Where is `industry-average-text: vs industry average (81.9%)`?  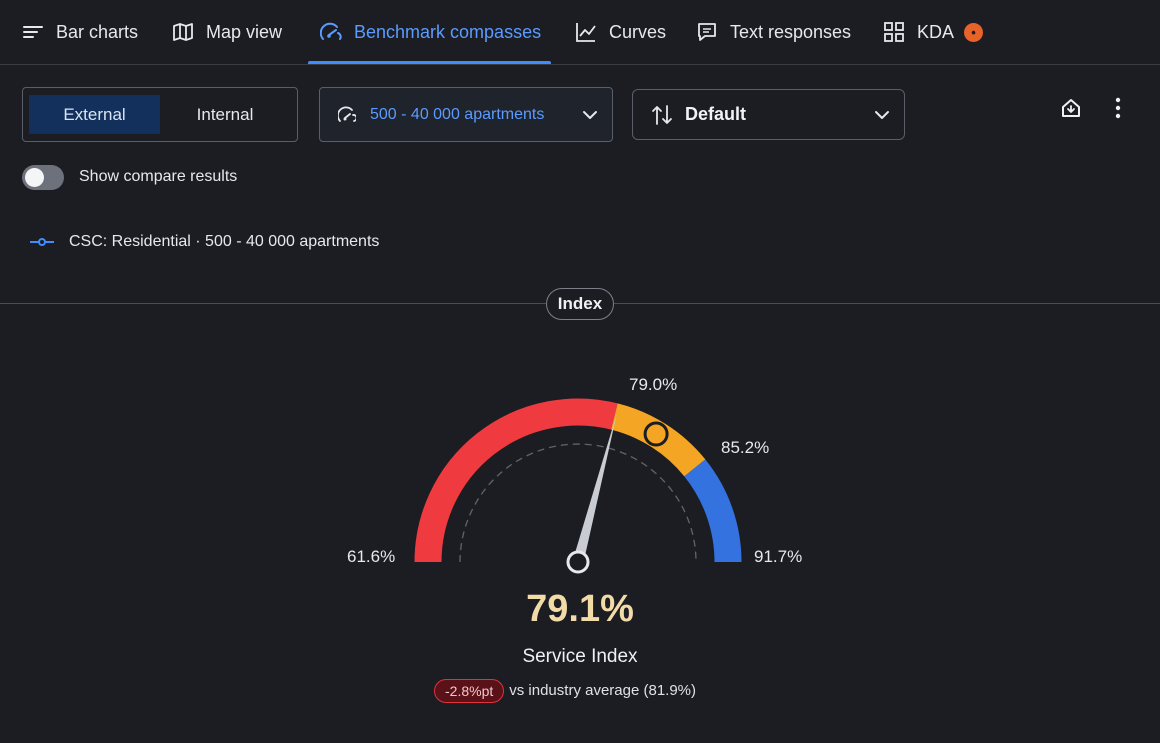
industry-average-text: vs industry average (81.9%) is located at coordinates (603, 690).